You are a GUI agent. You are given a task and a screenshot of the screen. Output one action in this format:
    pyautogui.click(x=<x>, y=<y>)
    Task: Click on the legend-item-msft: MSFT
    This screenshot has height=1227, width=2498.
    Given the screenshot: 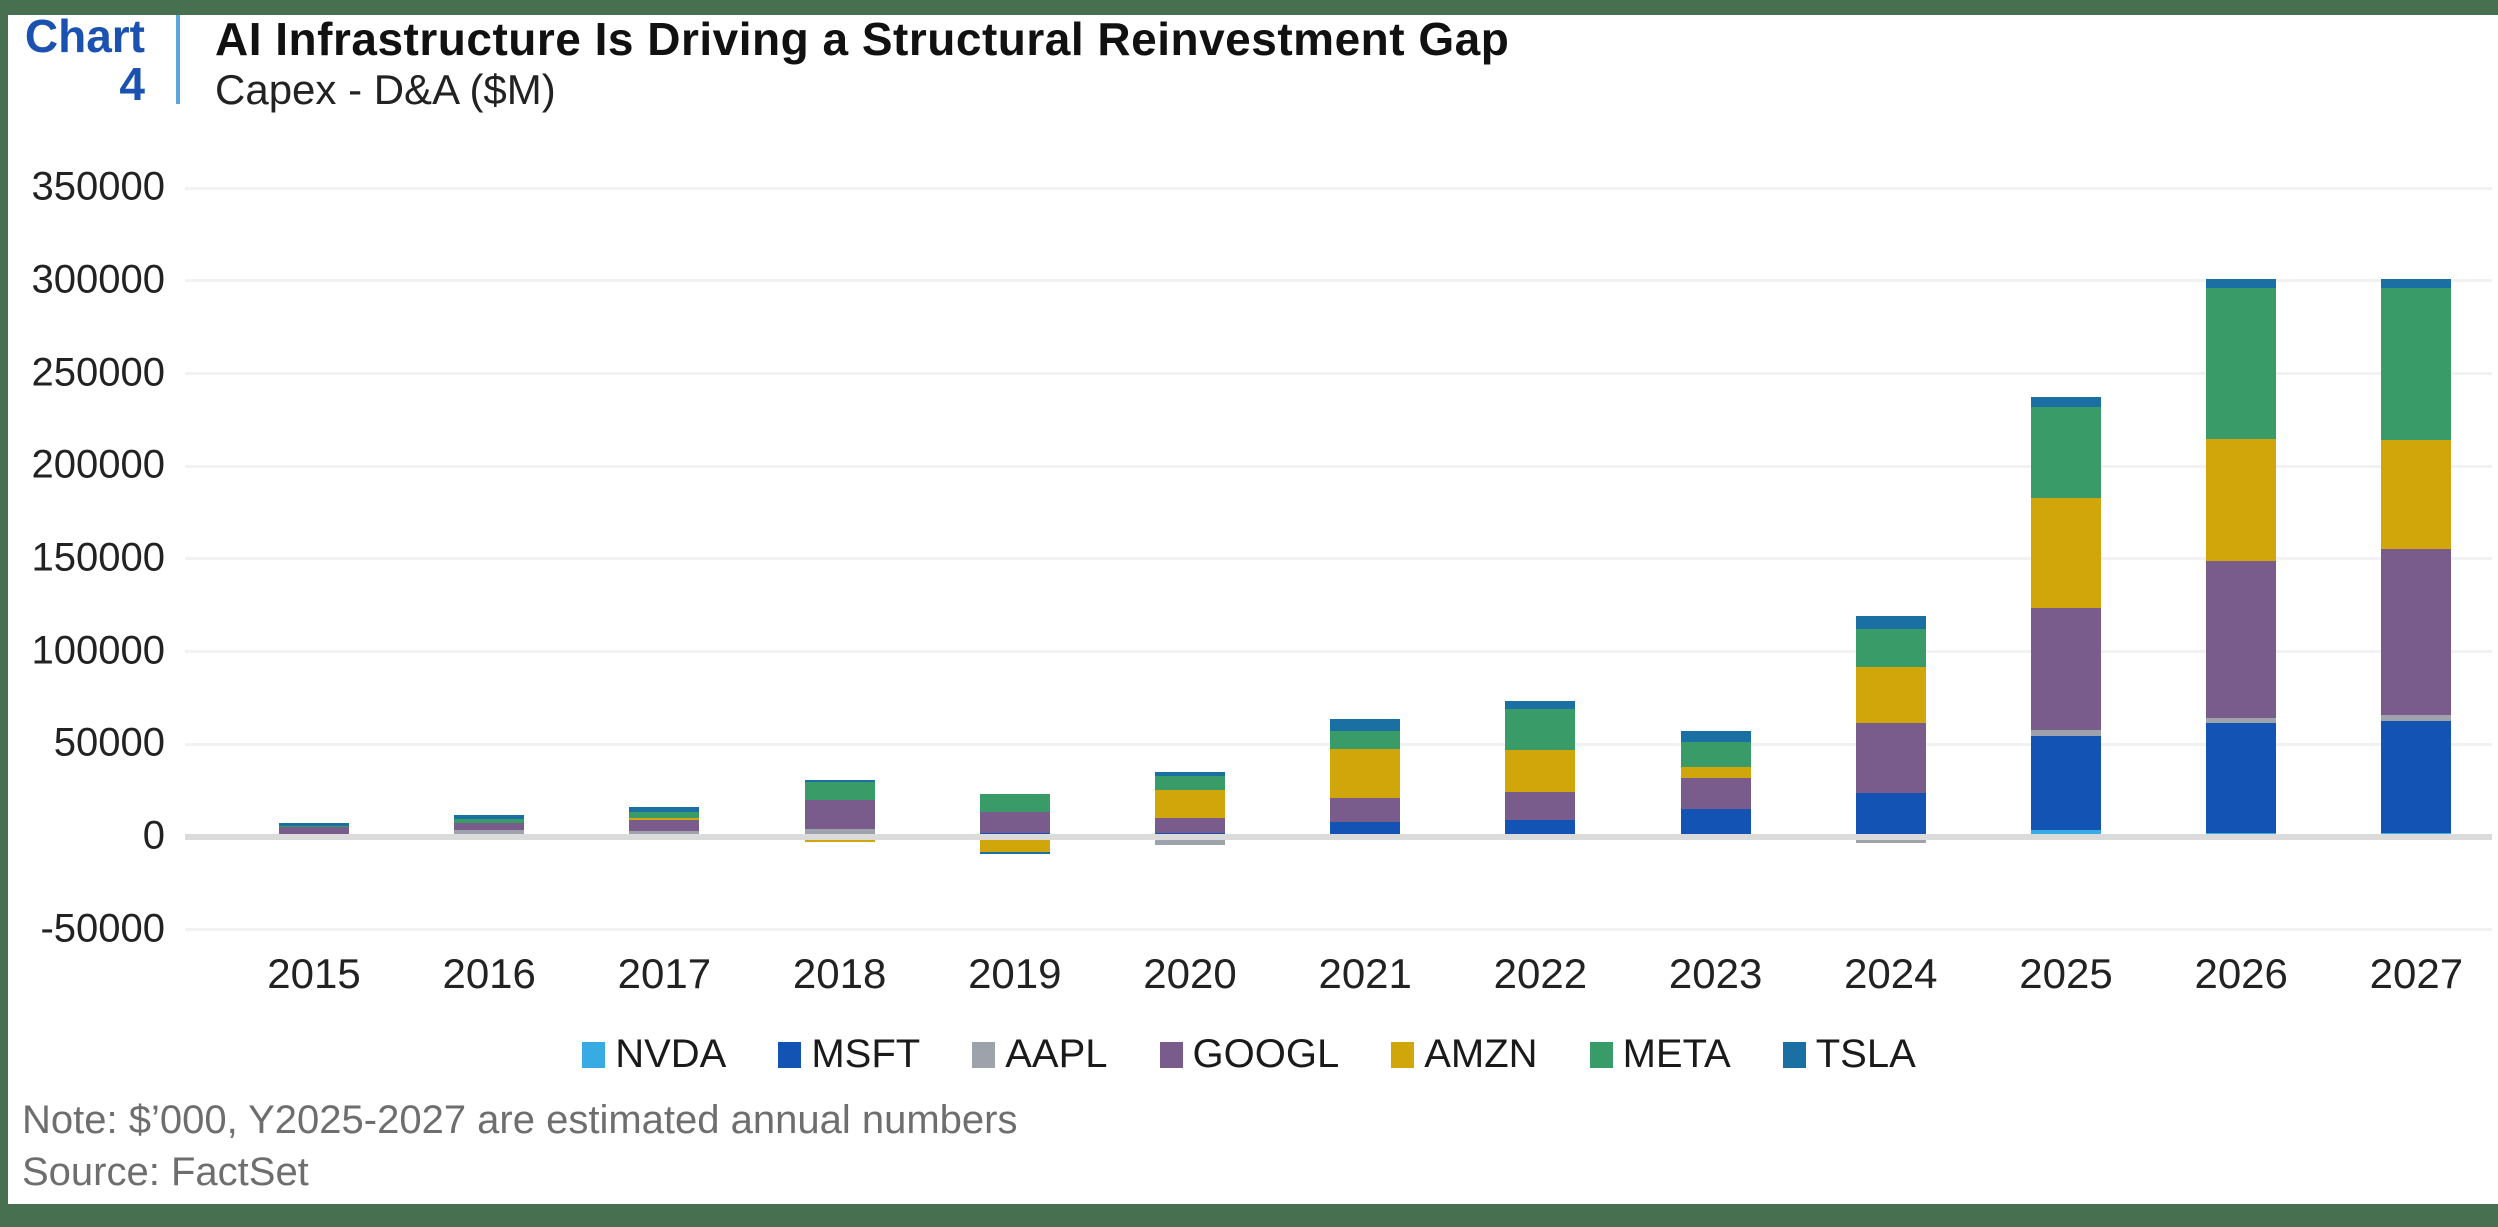 What is the action you would take?
    pyautogui.click(x=849, y=1054)
    